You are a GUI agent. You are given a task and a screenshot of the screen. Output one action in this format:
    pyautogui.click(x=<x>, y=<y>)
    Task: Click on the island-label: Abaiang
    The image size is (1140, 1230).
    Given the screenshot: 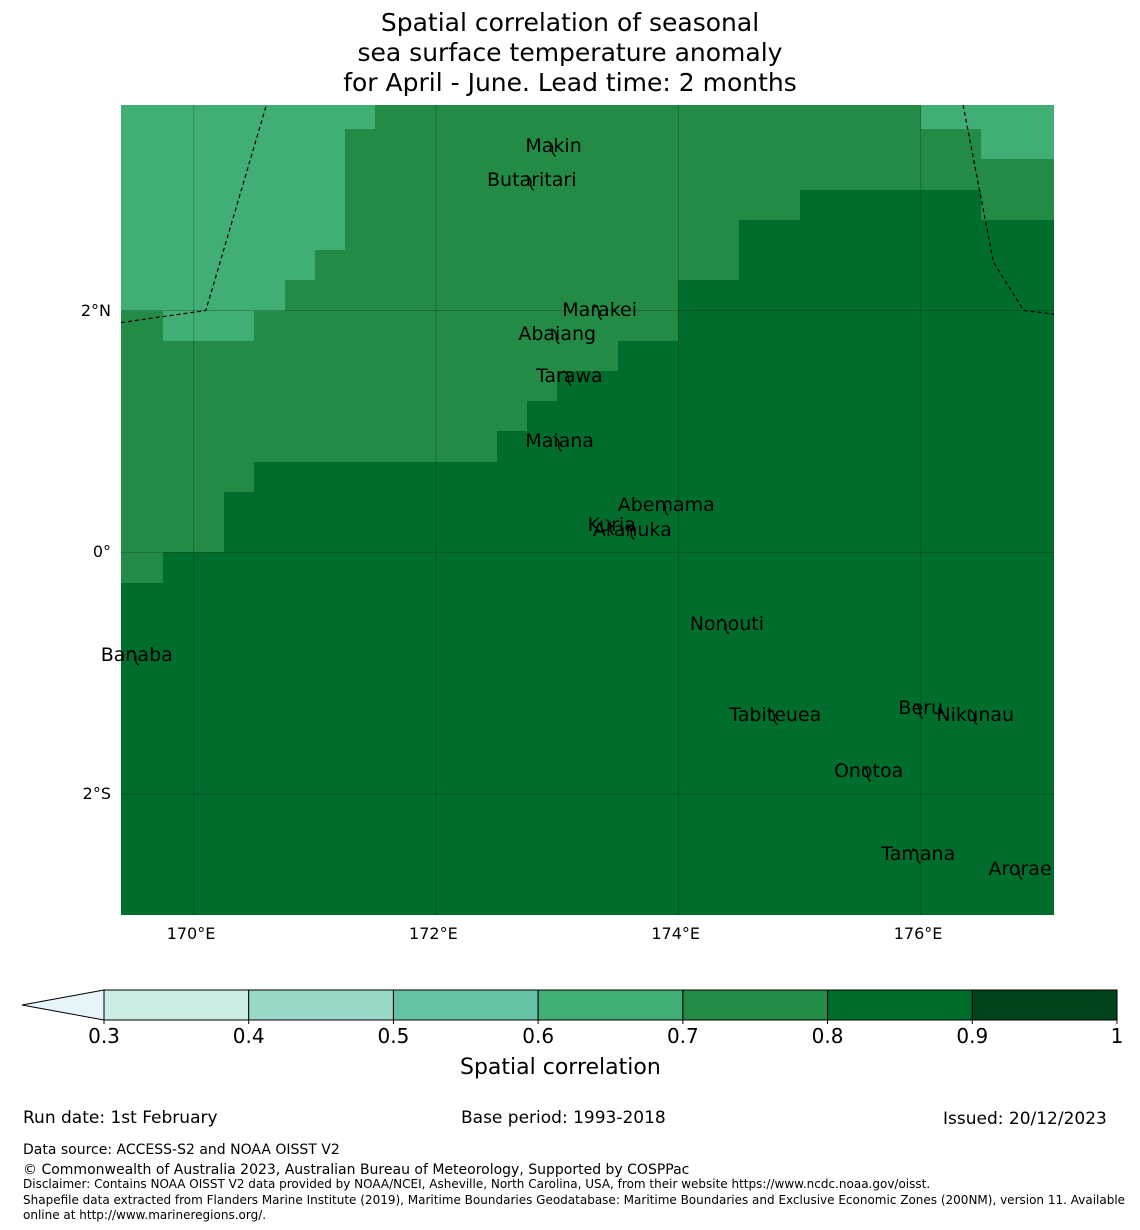 What is the action you would take?
    pyautogui.click(x=557, y=333)
    